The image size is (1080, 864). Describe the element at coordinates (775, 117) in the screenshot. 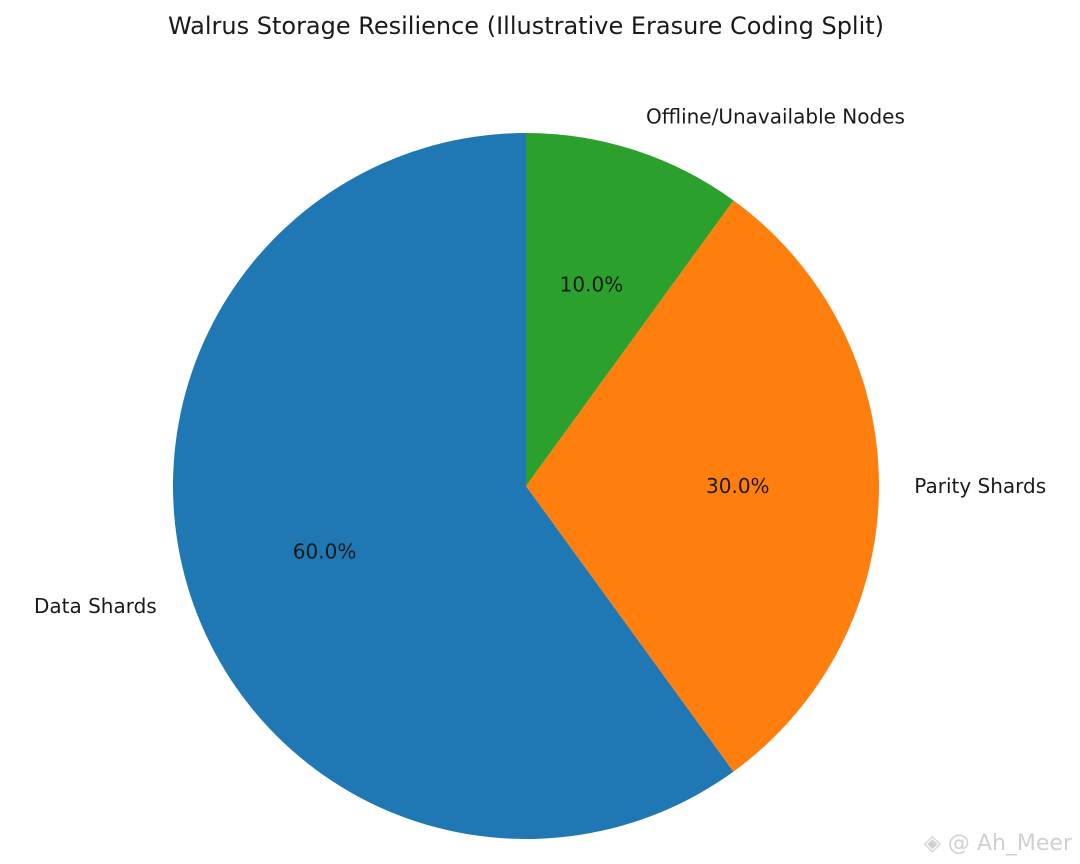

I see `slice-label: Offline/Unavailable Nodes` at that location.